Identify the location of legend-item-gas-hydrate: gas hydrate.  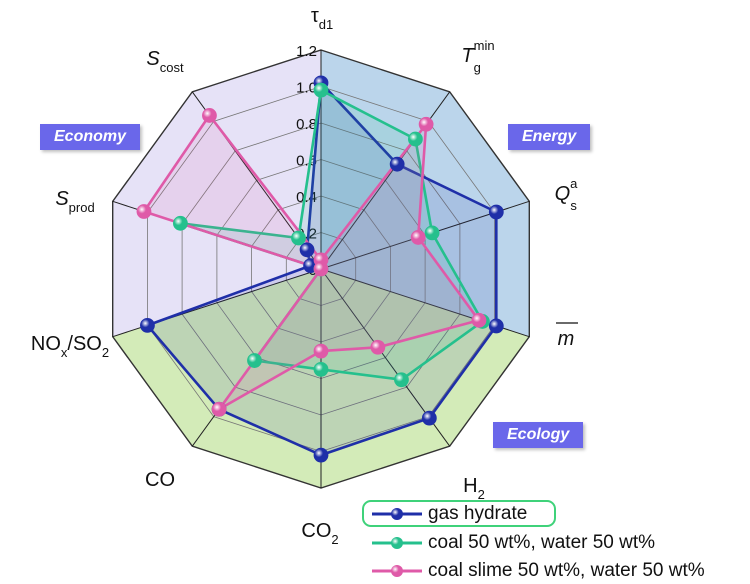
(444, 513).